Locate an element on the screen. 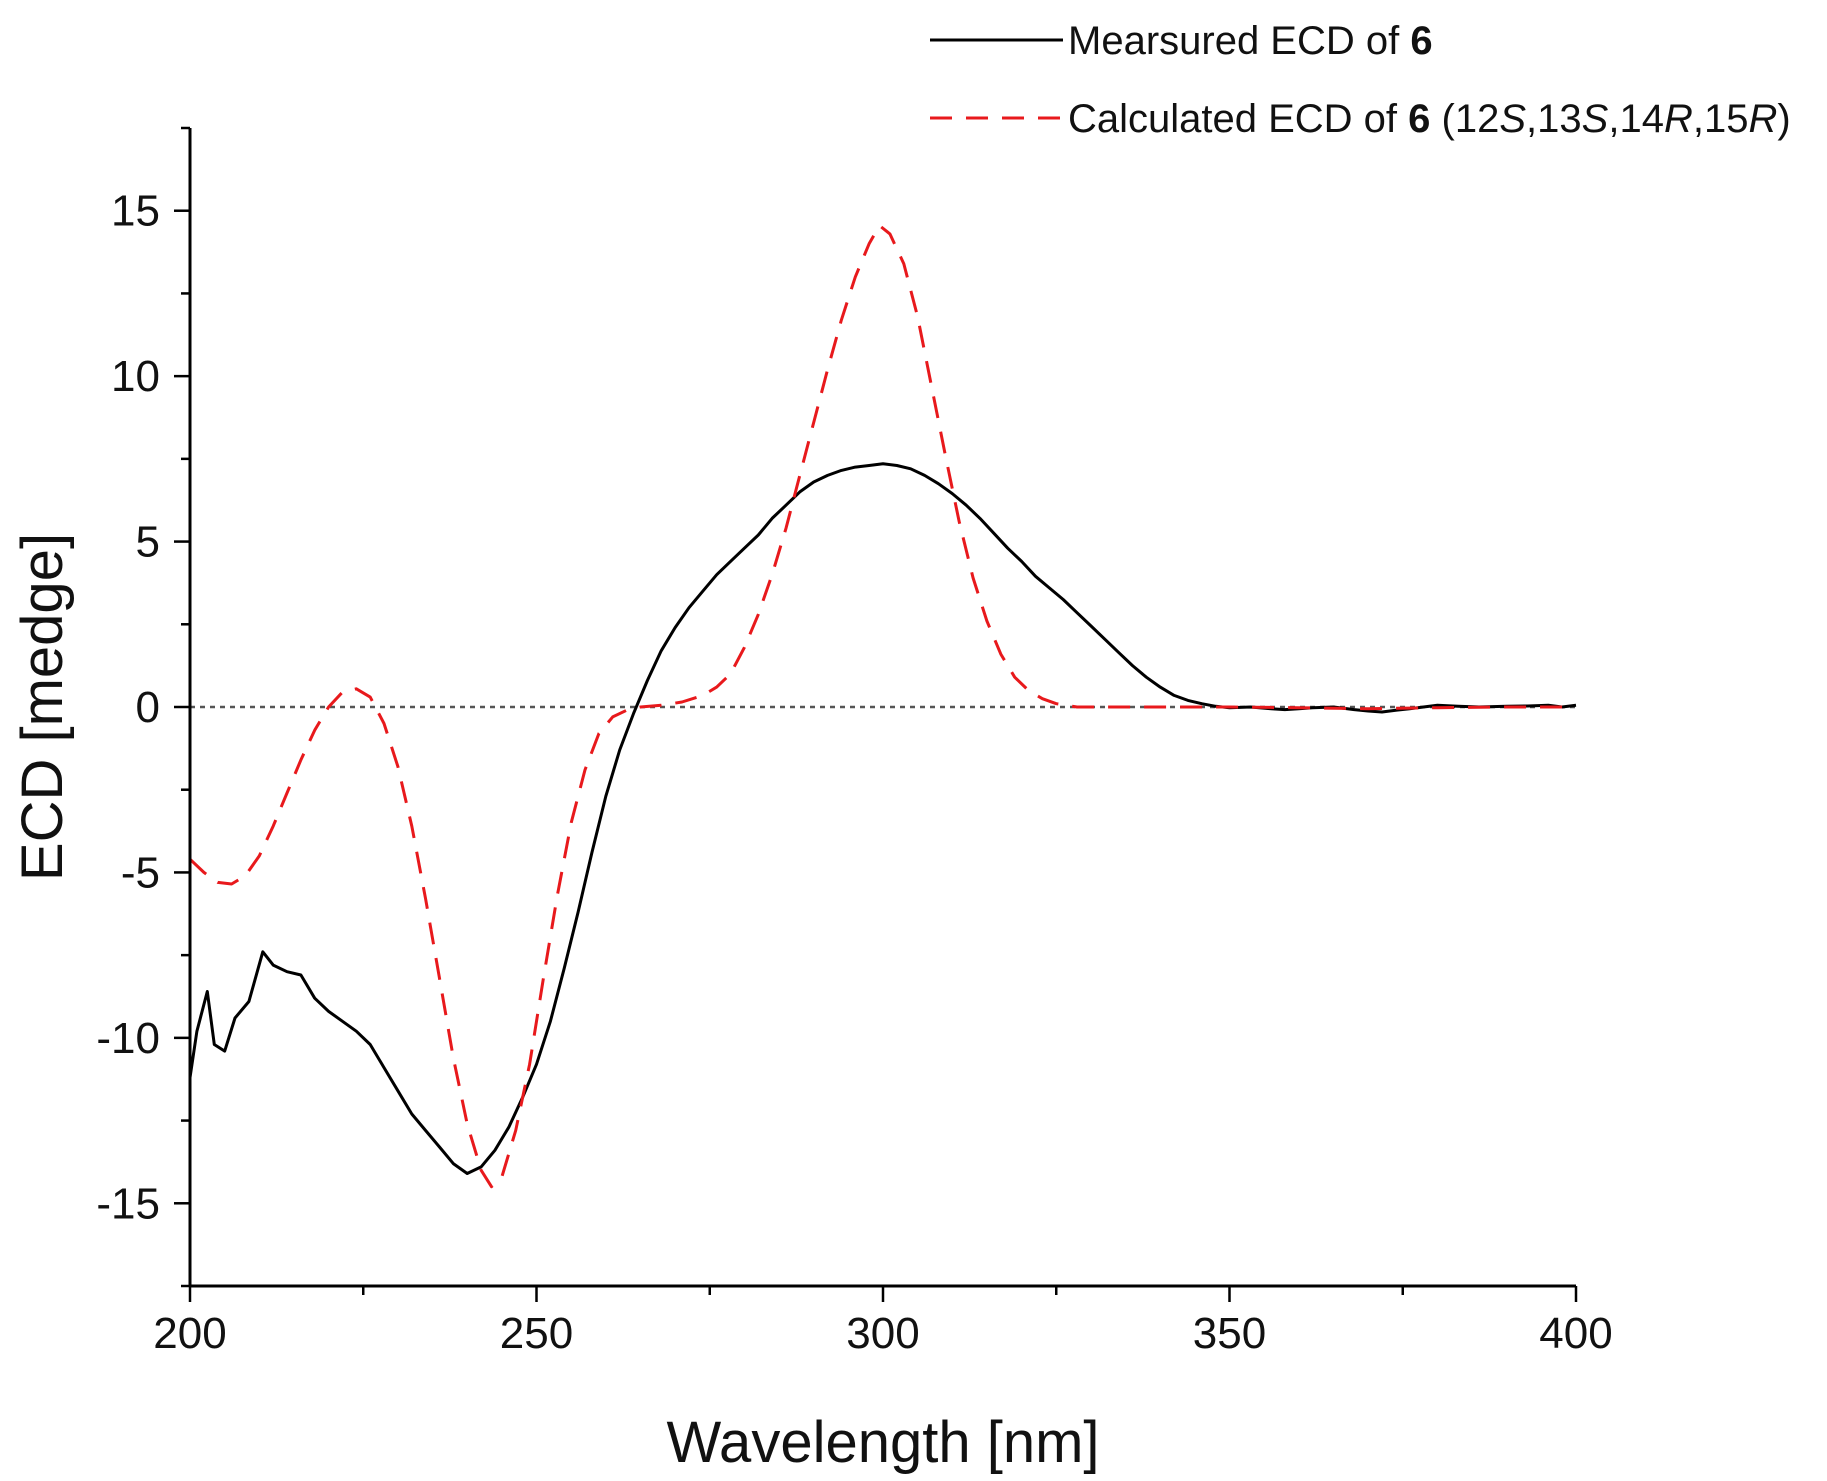  x-tick-label: 250 is located at coordinates (536, 1333).